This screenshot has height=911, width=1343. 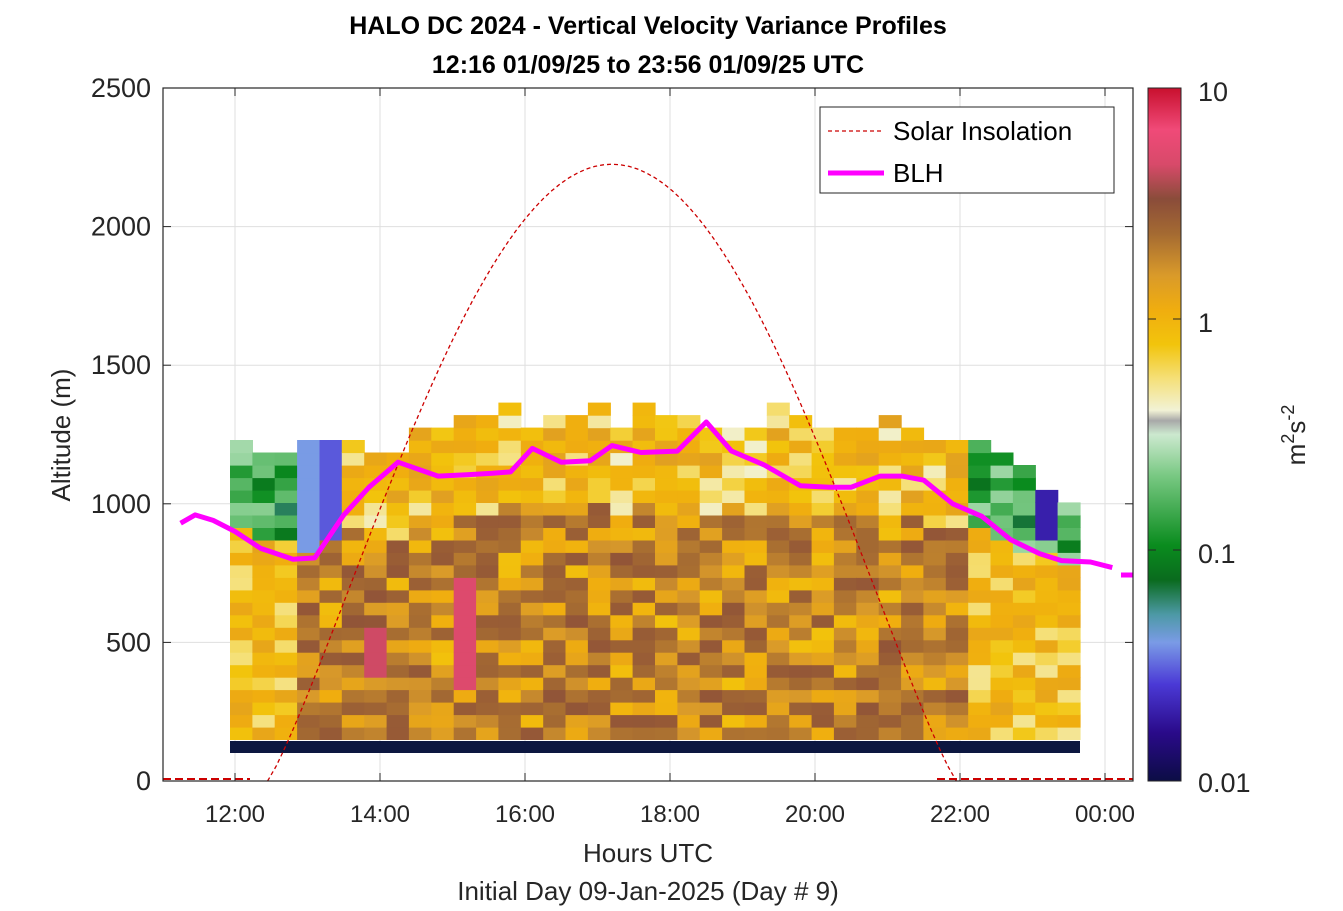 What do you see at coordinates (1296, 427) in the screenshot?
I see `colorbar-label-mid: s` at bounding box center [1296, 427].